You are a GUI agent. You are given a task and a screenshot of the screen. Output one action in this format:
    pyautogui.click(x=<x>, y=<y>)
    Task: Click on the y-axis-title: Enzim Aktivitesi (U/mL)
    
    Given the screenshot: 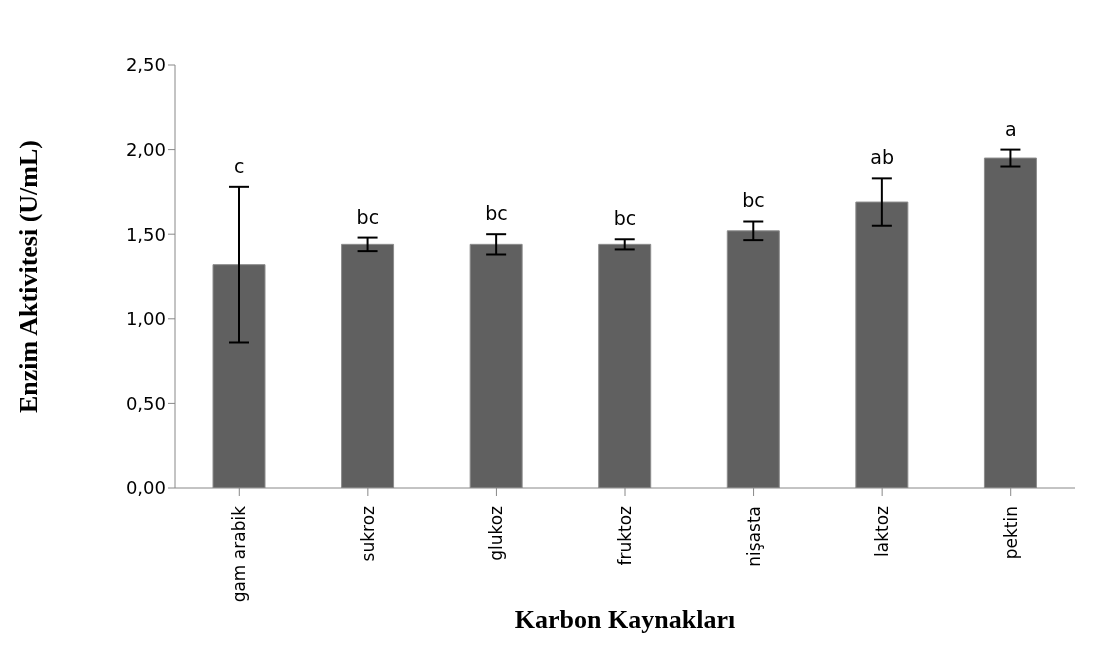 What is the action you would take?
    pyautogui.click(x=29, y=276)
    